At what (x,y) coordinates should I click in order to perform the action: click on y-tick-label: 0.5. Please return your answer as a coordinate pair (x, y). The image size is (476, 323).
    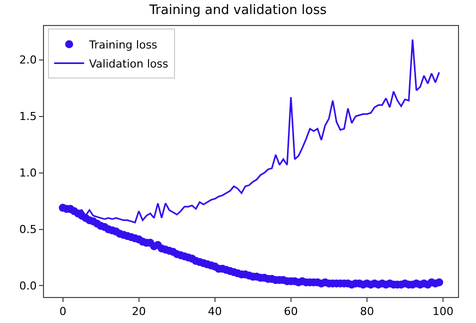
    Looking at the image, I should click on (28, 229).